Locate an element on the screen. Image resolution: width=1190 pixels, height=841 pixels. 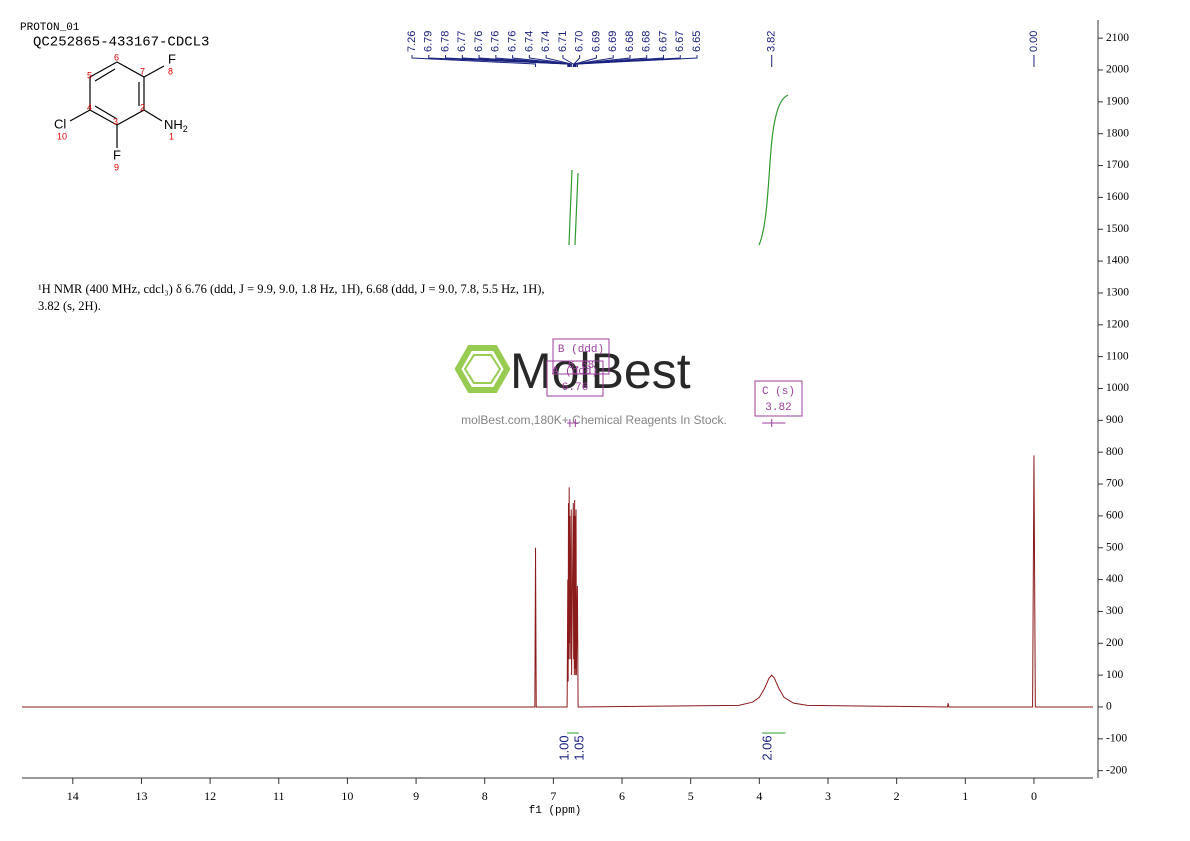
y-tick-label: 200 is located at coordinates (1115, 643).